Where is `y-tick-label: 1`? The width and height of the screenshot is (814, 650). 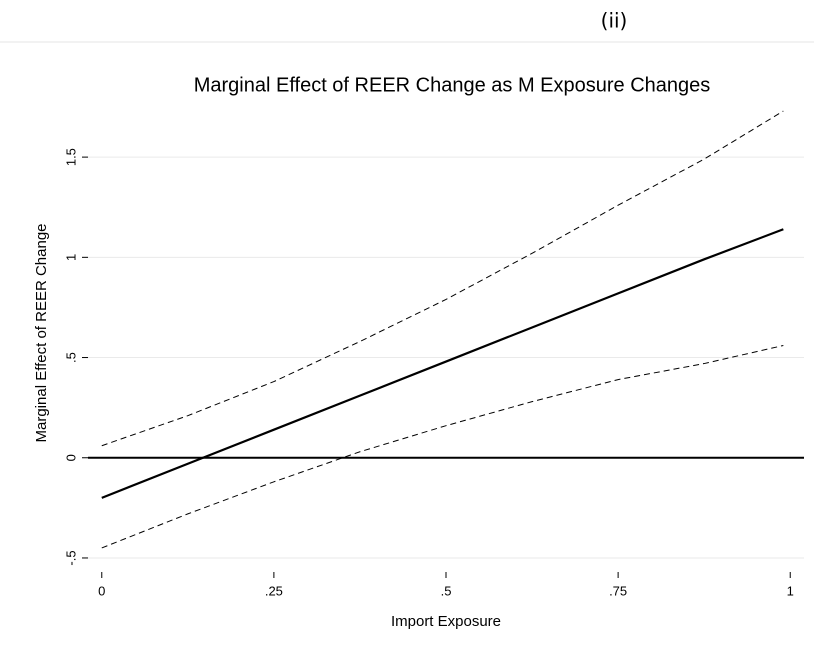 y-tick-label: 1 is located at coordinates (70, 257).